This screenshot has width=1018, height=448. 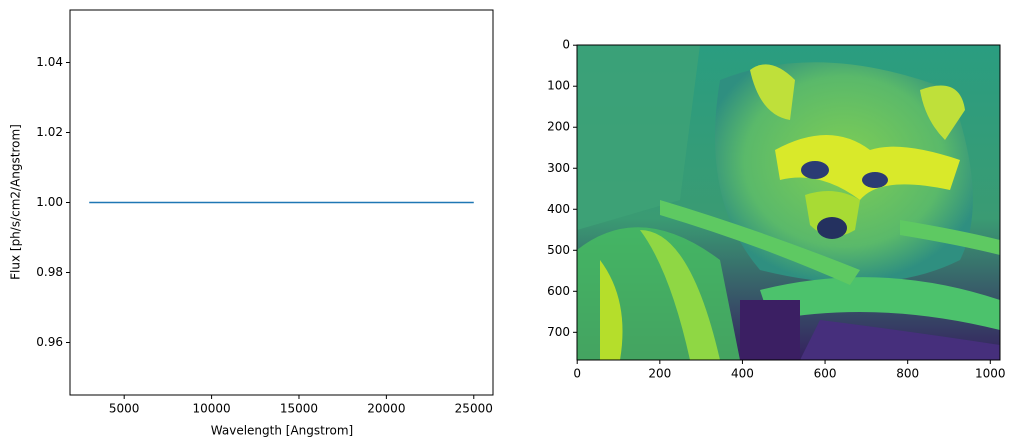 What do you see at coordinates (16, 202) in the screenshot?
I see `y-axis-label: Flux [ph/s/cm2/Angstrom]` at bounding box center [16, 202].